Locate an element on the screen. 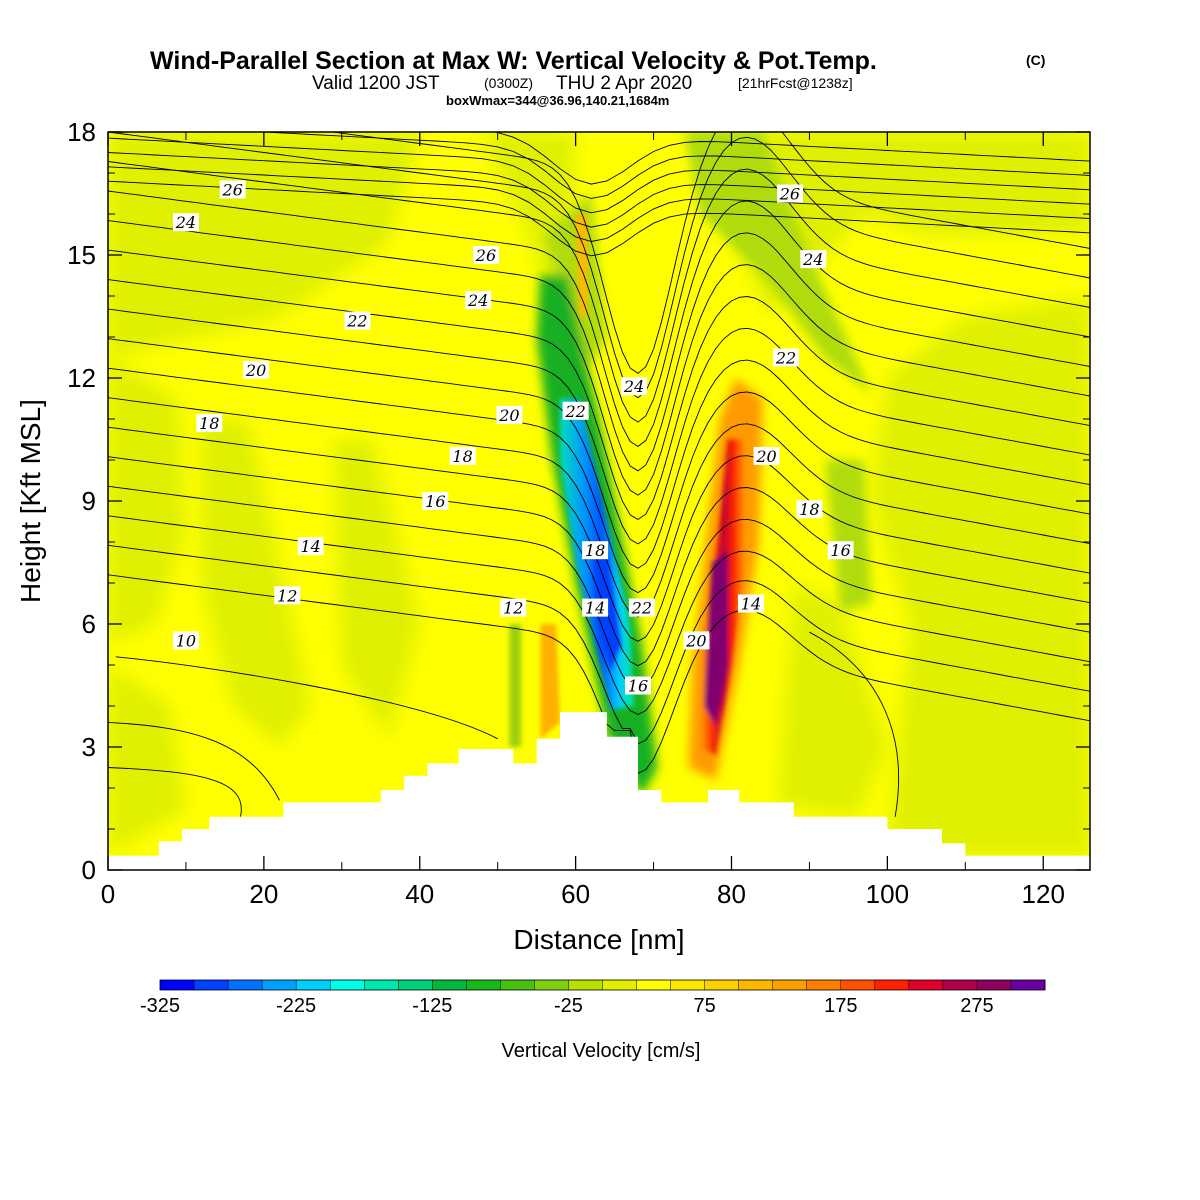 This screenshot has height=1200, width=1200. x-tick-label: 100 is located at coordinates (887, 894).